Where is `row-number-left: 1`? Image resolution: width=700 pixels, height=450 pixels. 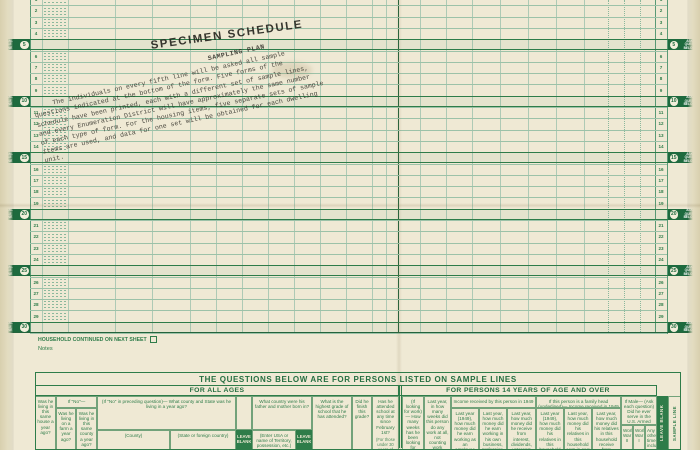
row-number-left: 1 is located at coordinates (36, 2).